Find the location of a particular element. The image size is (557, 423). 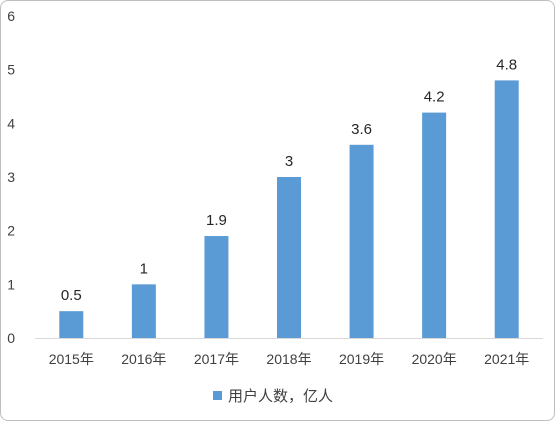

category-labels-group: 2015年 2016年 2017年 2018年 2019年 2020年 2021年 is located at coordinates (289, 359).